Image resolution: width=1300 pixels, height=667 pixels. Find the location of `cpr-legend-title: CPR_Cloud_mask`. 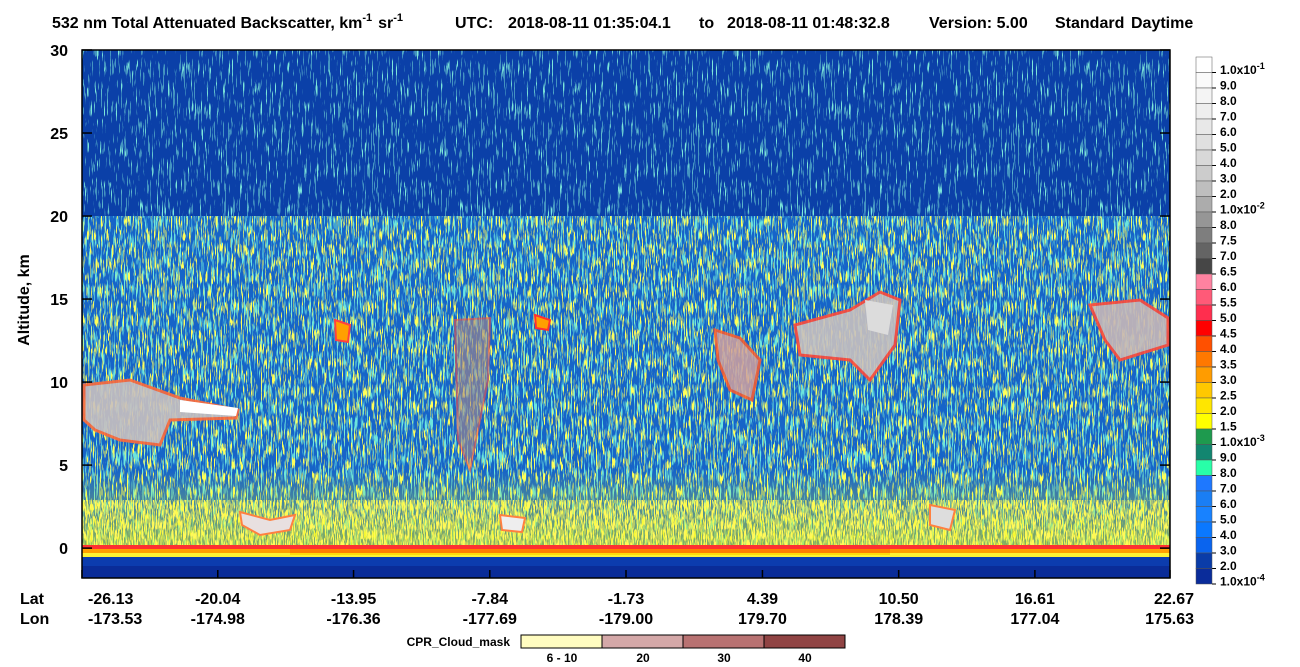

cpr-legend-title: CPR_Cloud_mask is located at coordinates (459, 642).